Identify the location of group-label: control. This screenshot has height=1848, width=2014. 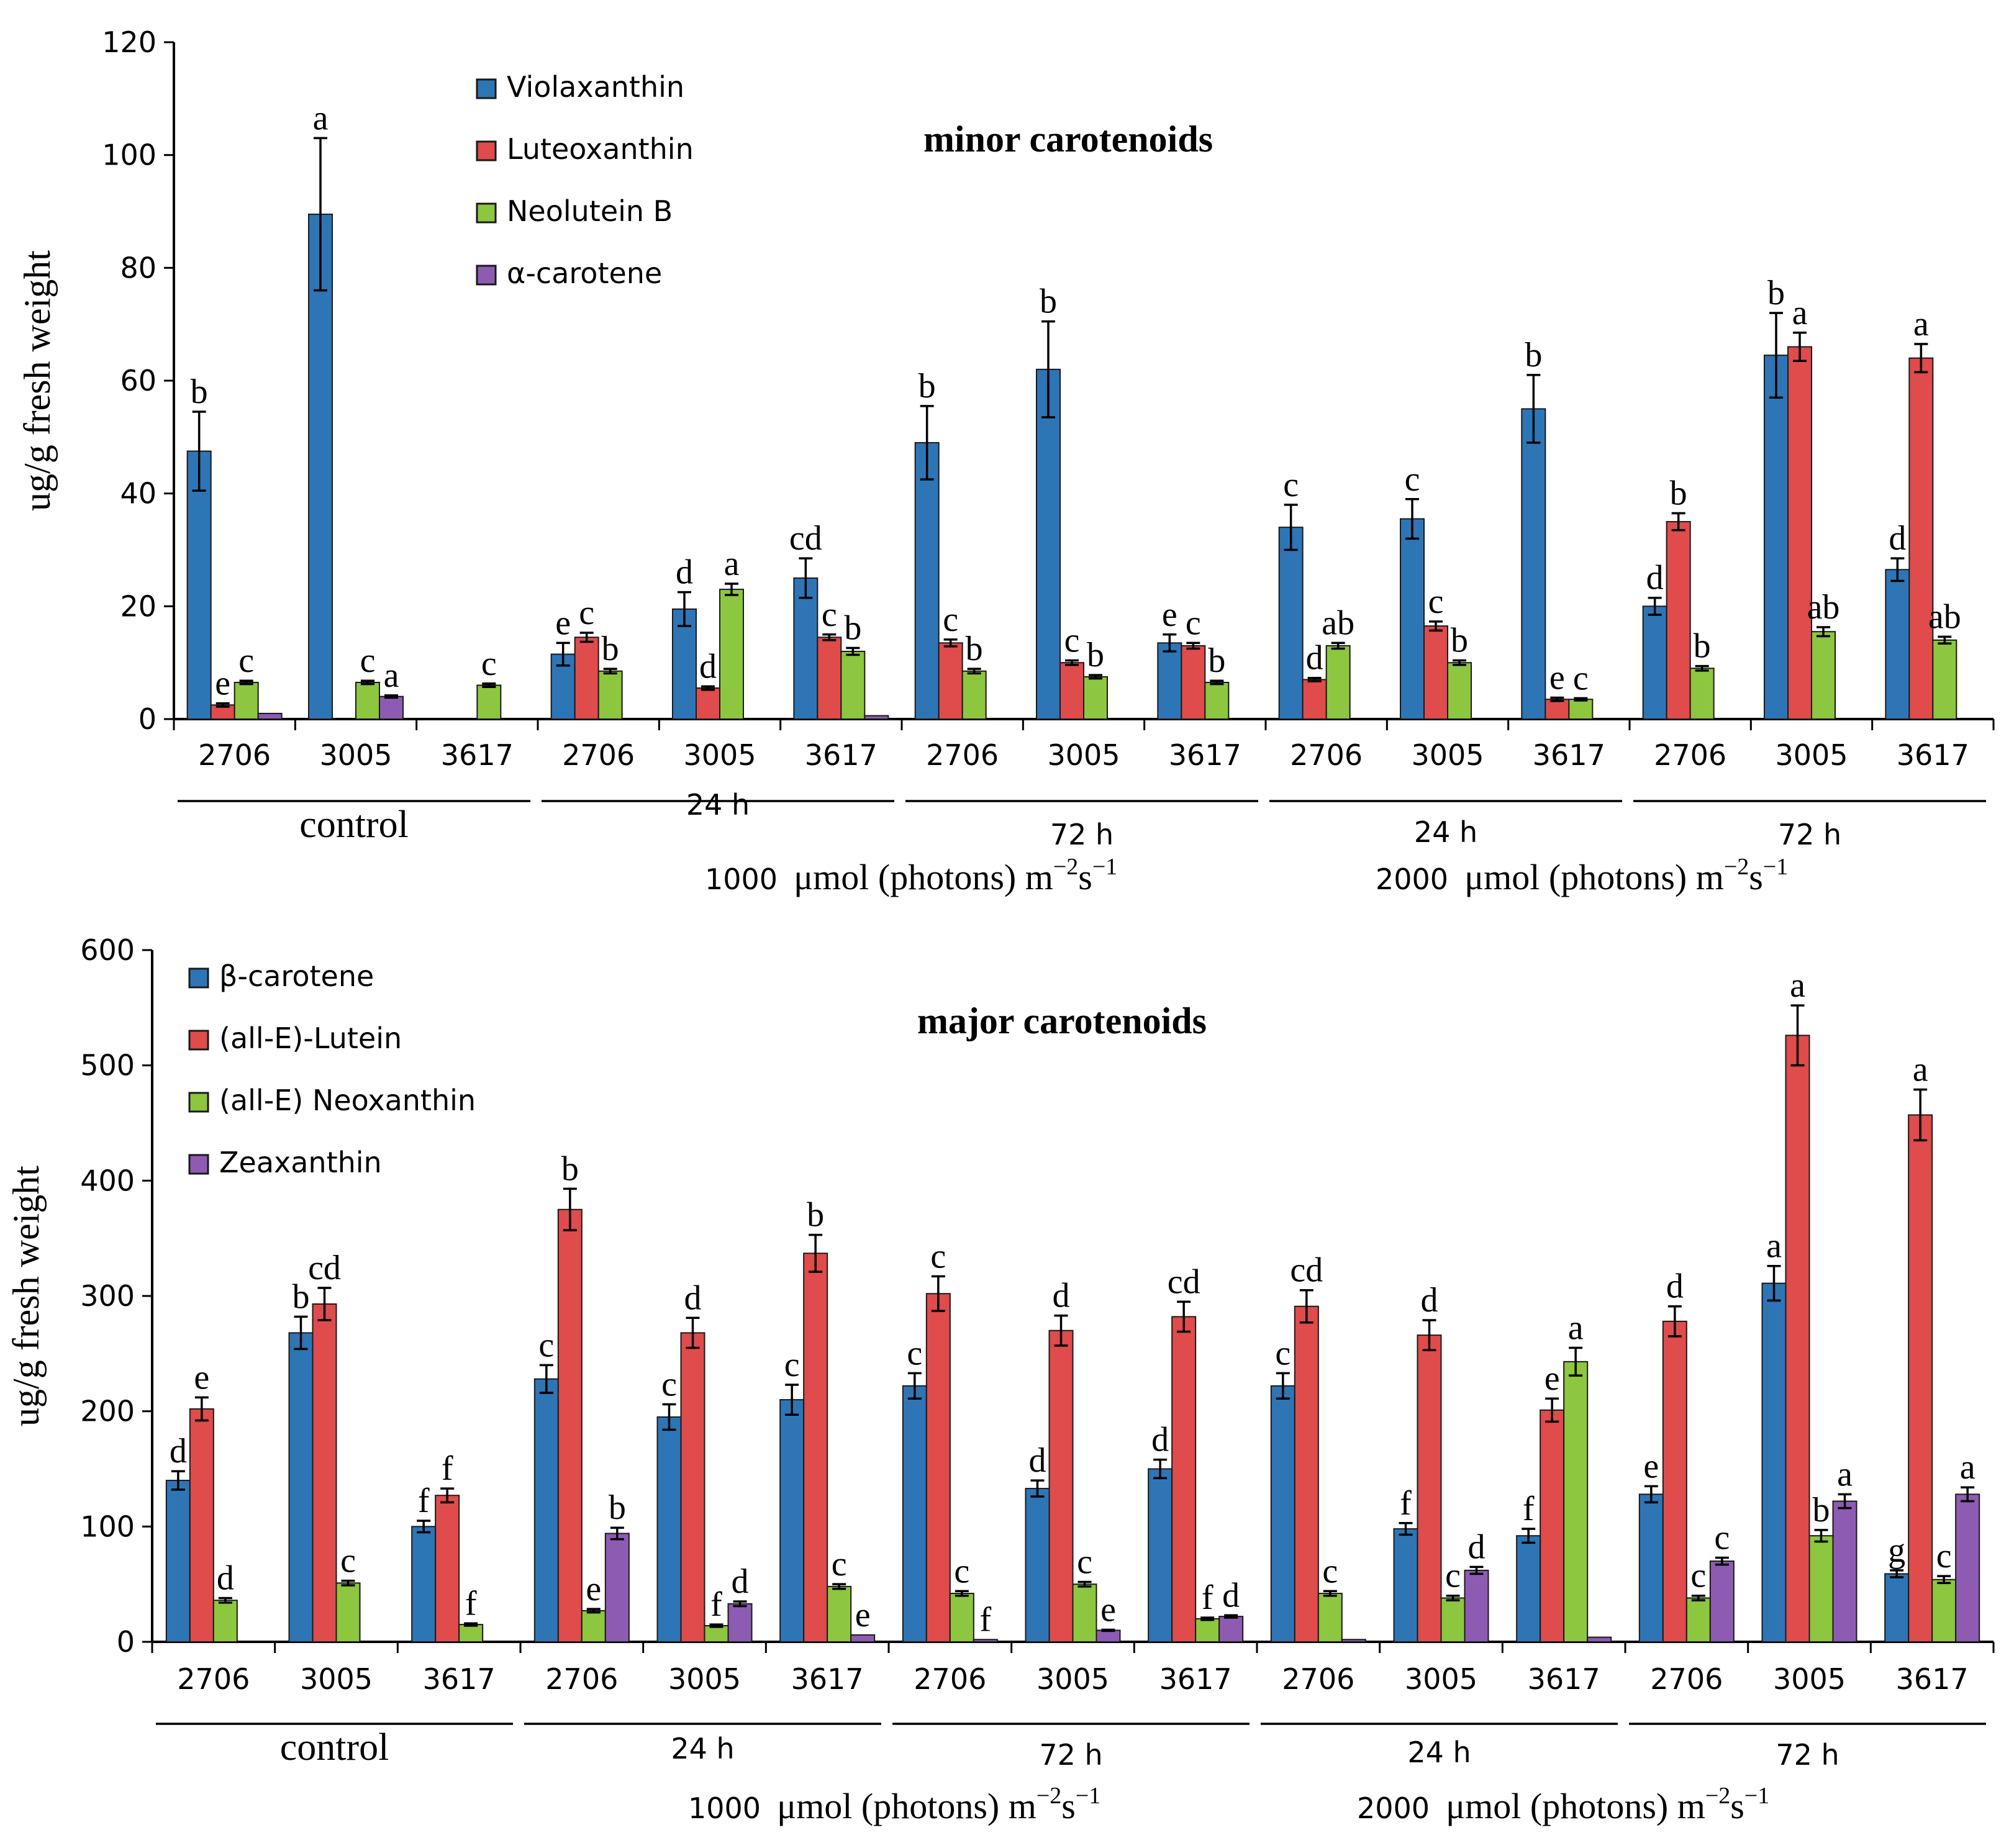
(354, 825).